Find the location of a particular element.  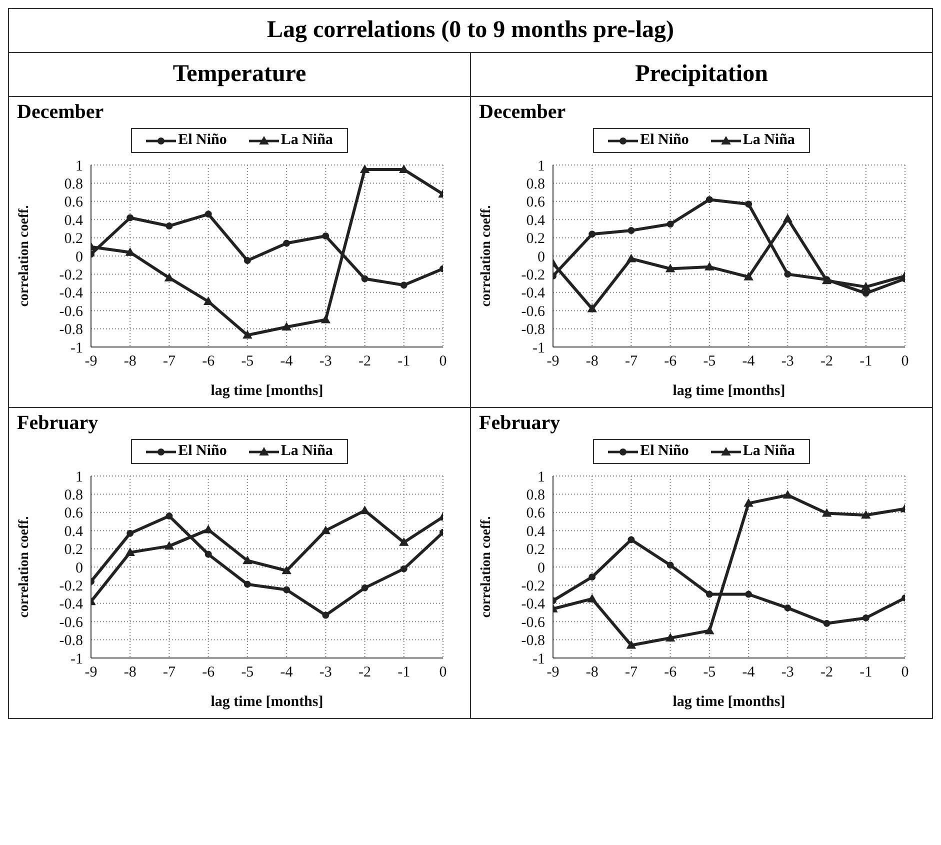

y-tick-label: -0.4 is located at coordinates (71, 294).